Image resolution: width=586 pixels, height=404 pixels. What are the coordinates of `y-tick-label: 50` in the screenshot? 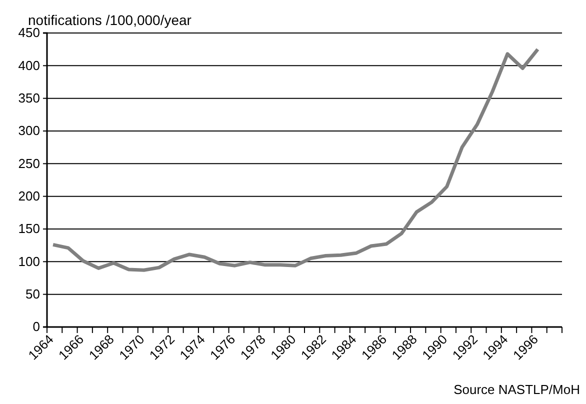 It's located at (33, 294).